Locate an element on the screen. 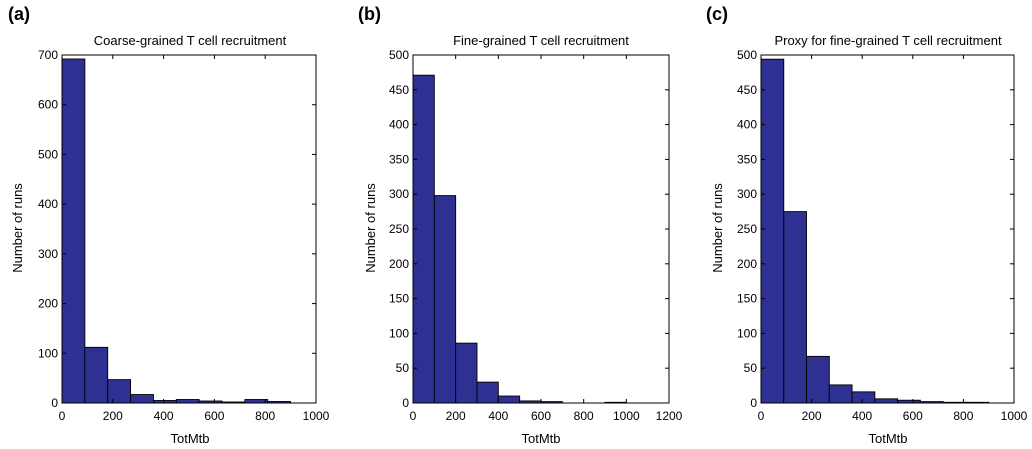 Image resolution: width=1032 pixels, height=449 pixels. panel-a-letter: (a) is located at coordinates (19, 14).